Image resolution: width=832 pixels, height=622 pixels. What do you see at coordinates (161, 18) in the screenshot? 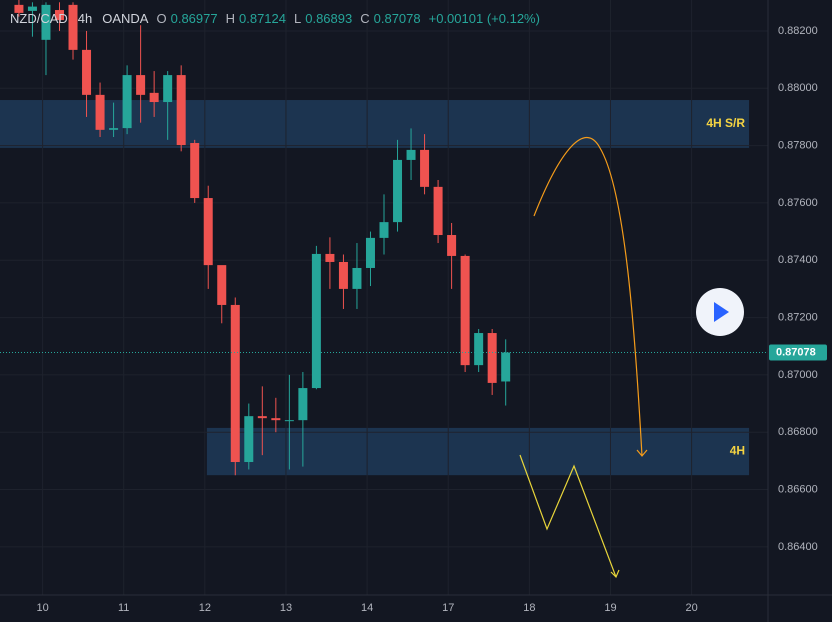
I see `open-key: O` at bounding box center [161, 18].